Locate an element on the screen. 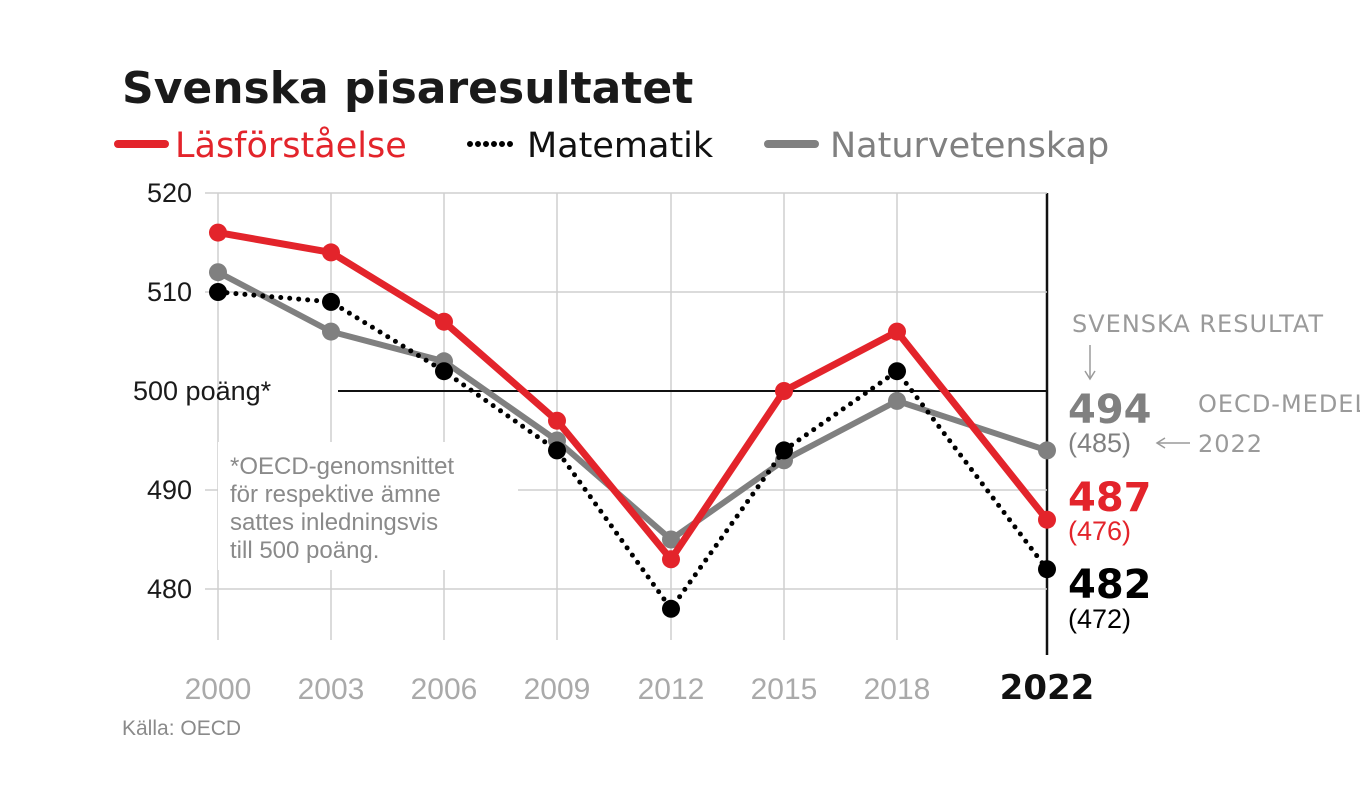 This screenshot has height=796, width=1360. reference-line: 500 poäng* is located at coordinates (590, 391).